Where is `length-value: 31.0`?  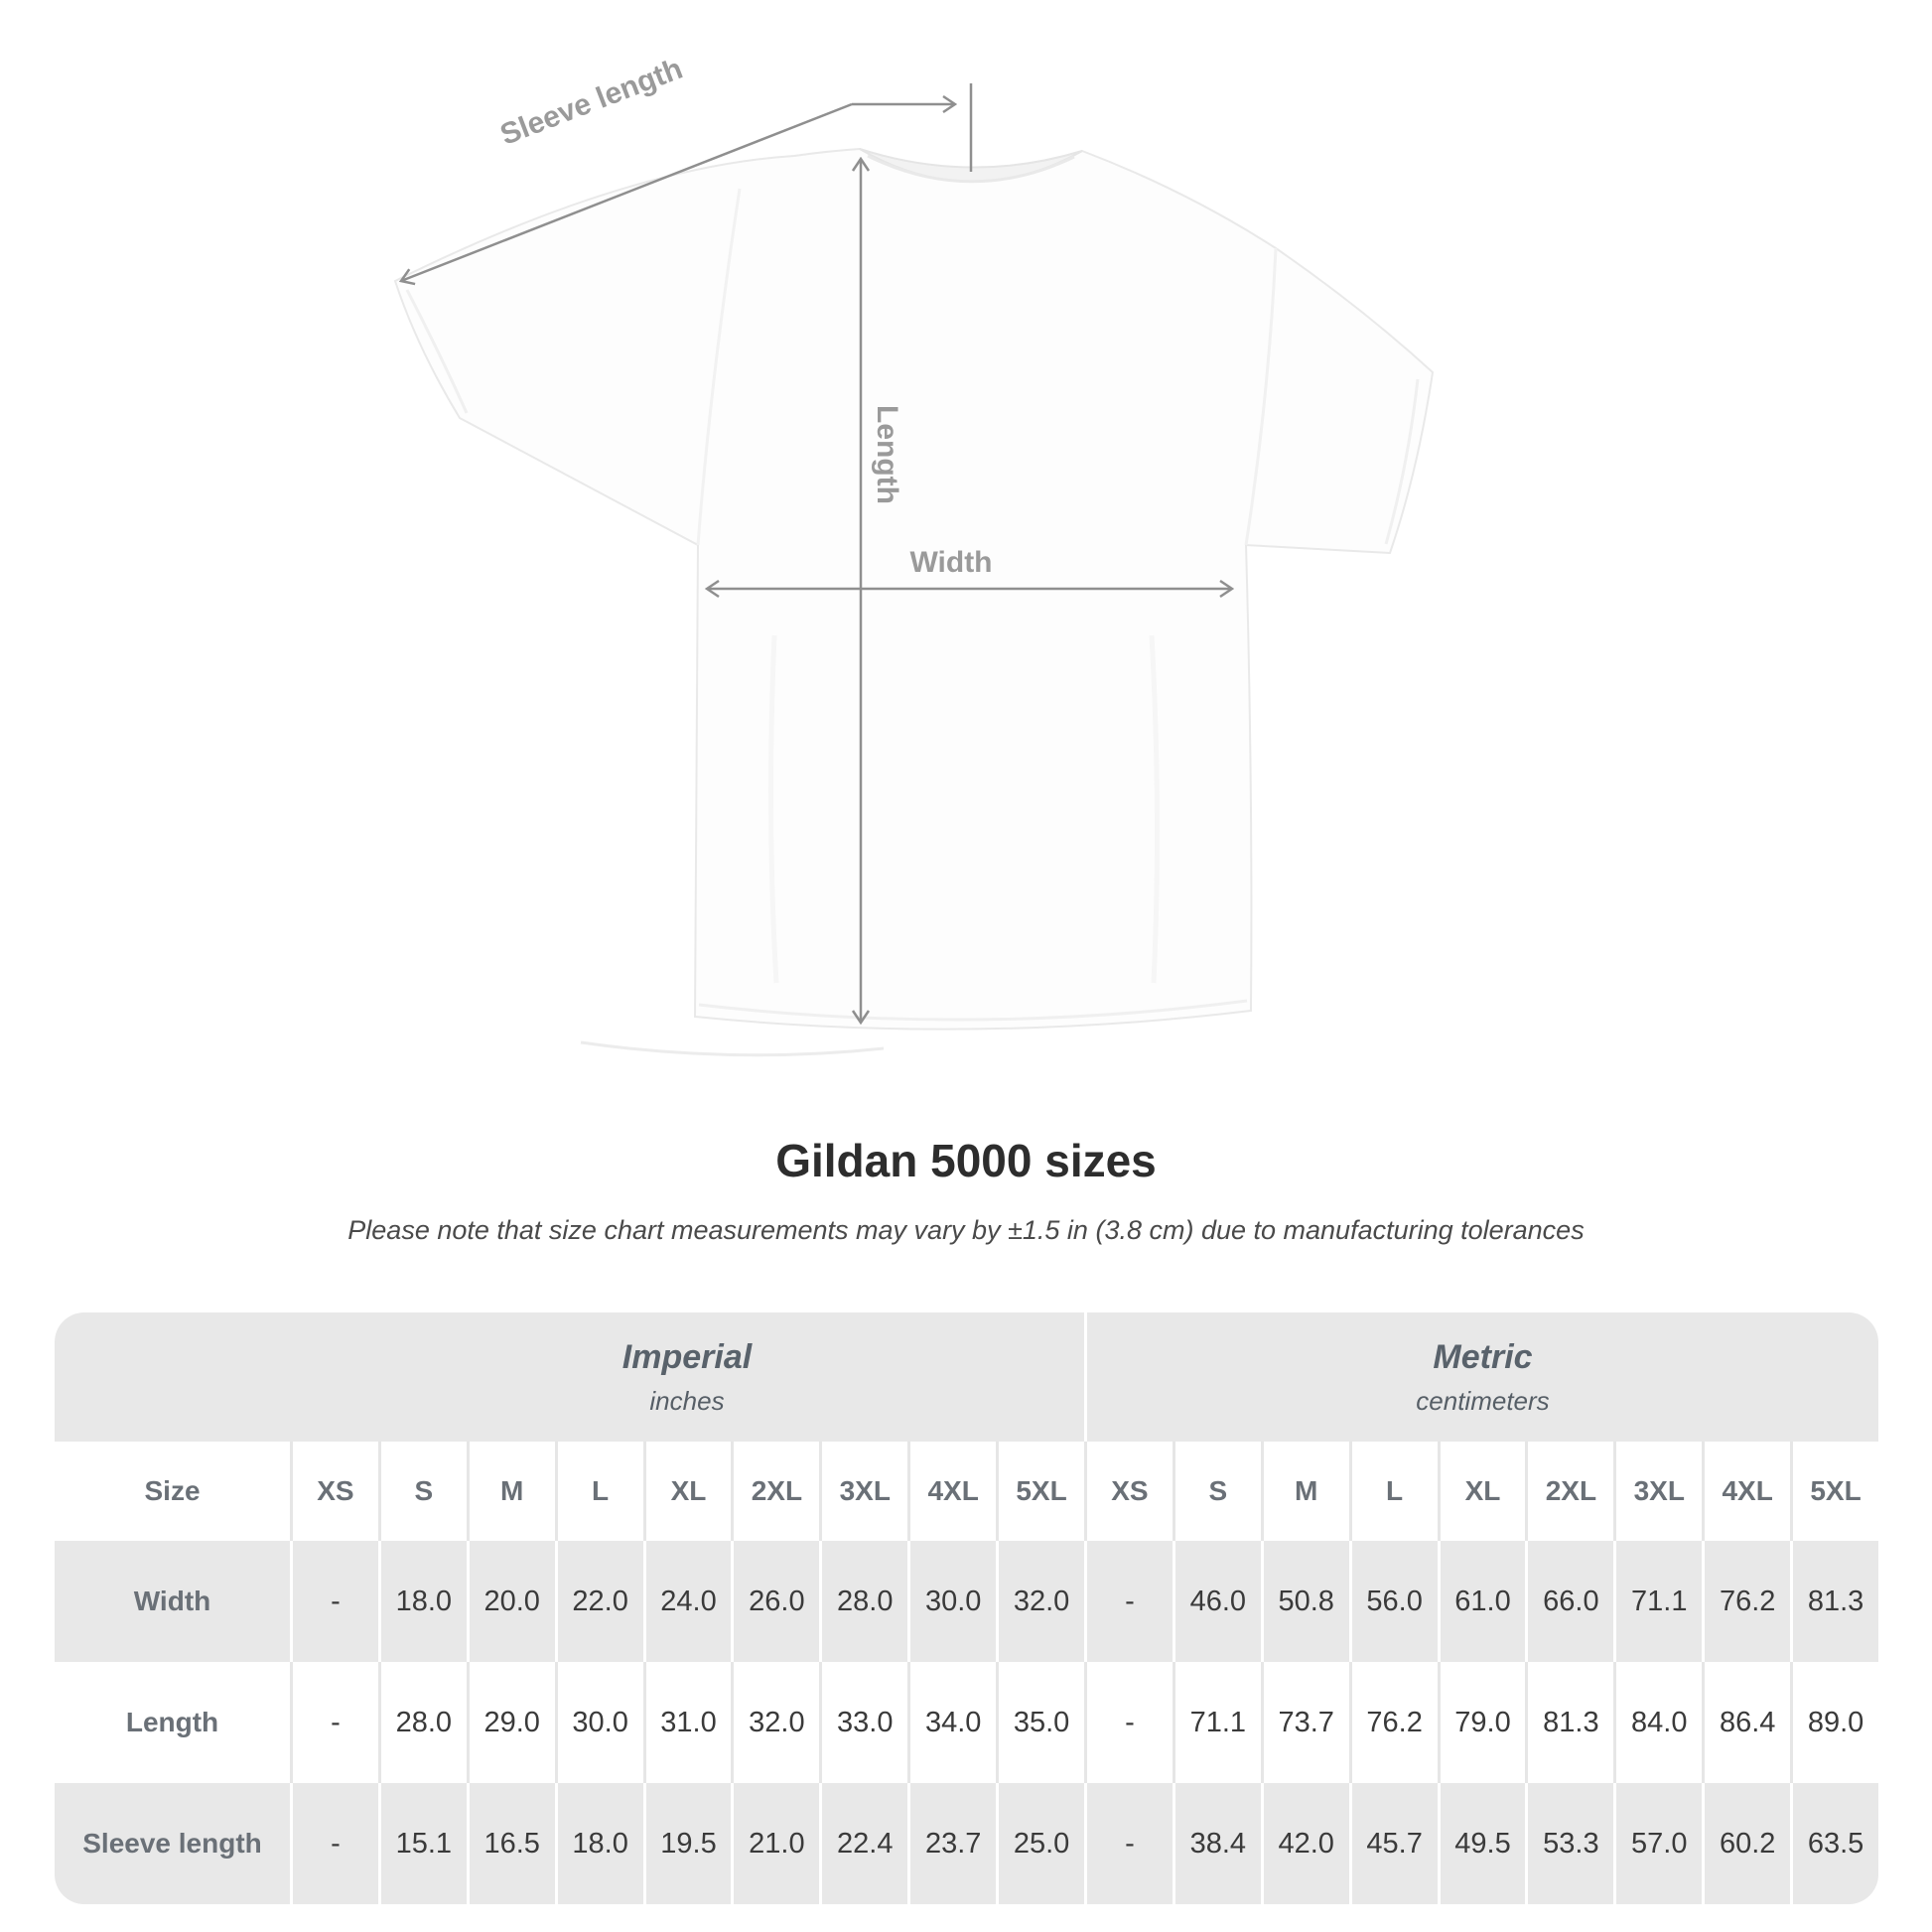 length-value: 31.0 is located at coordinates (687, 1722).